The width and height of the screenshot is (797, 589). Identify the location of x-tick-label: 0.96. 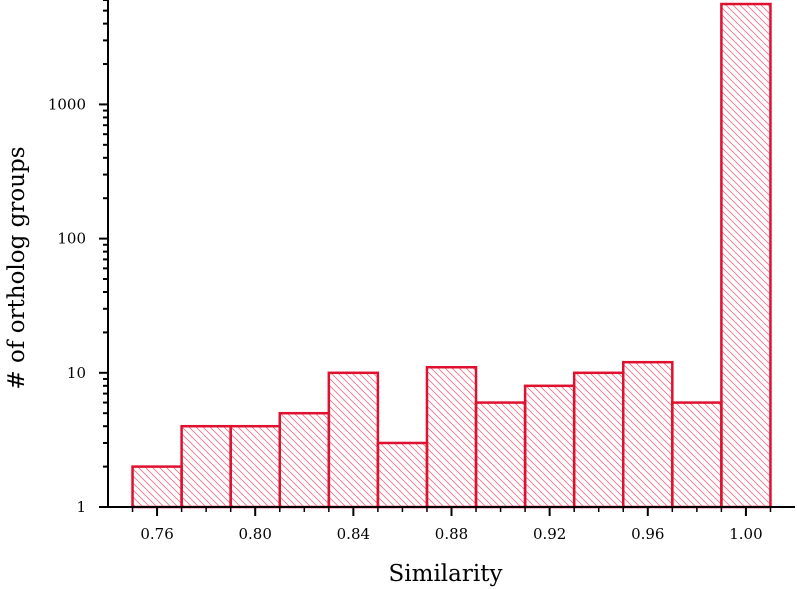
(647, 534).